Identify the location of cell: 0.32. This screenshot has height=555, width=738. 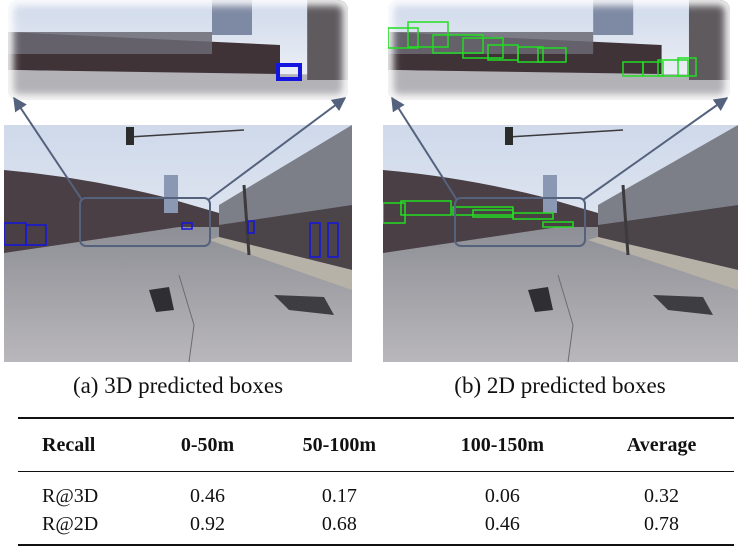
(662, 495).